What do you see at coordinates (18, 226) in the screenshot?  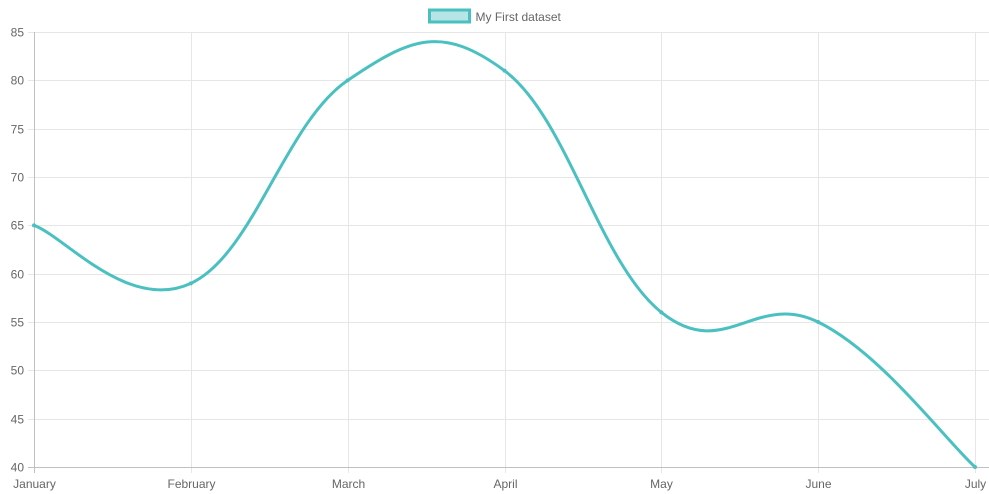 I see `y-tick-label: 65` at bounding box center [18, 226].